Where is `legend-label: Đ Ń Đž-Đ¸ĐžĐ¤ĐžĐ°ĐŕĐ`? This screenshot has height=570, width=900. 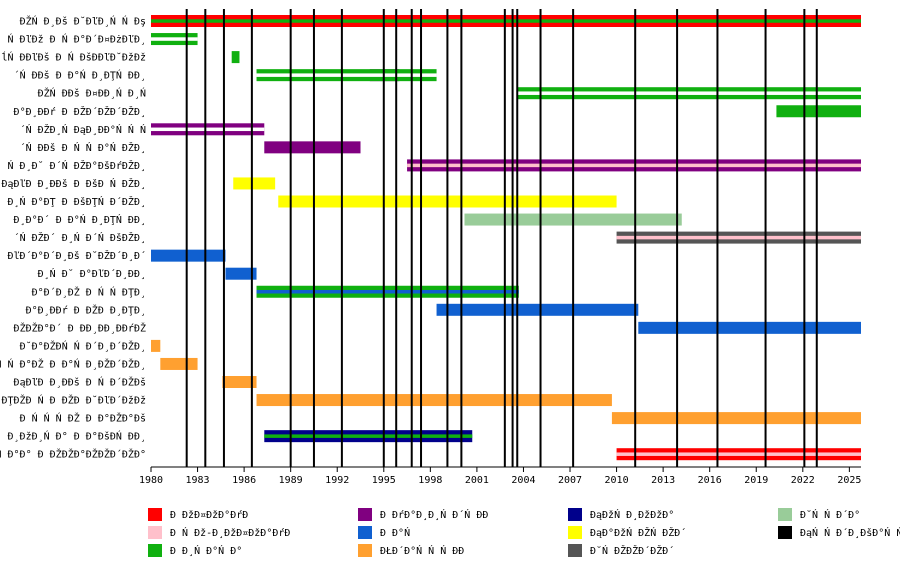
legend-label: Đ Ń Đž-Đ¸ĐžĐ¤ĐžĐ°ĐŕĐ is located at coordinates (230, 532).